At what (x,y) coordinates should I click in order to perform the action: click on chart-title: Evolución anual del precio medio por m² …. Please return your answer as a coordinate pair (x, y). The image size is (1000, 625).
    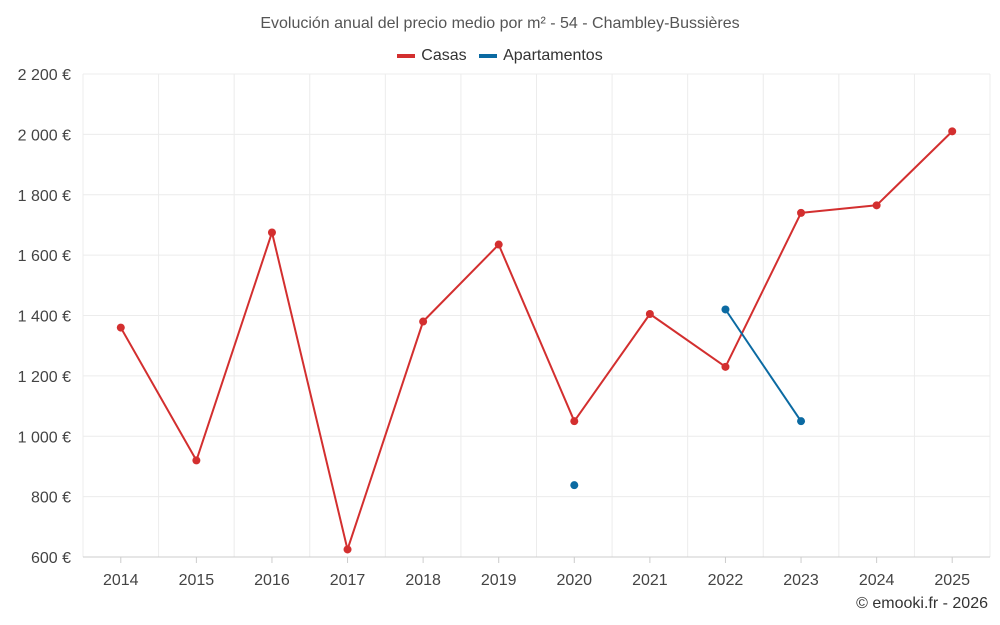
    Looking at the image, I should click on (500, 23).